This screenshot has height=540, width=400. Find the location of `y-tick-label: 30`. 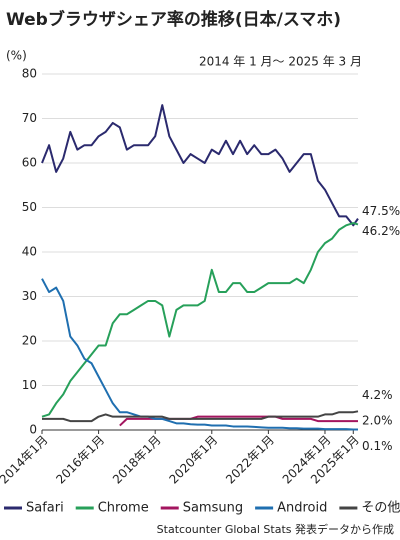

y-tick-label: 30 is located at coordinates (29, 296).